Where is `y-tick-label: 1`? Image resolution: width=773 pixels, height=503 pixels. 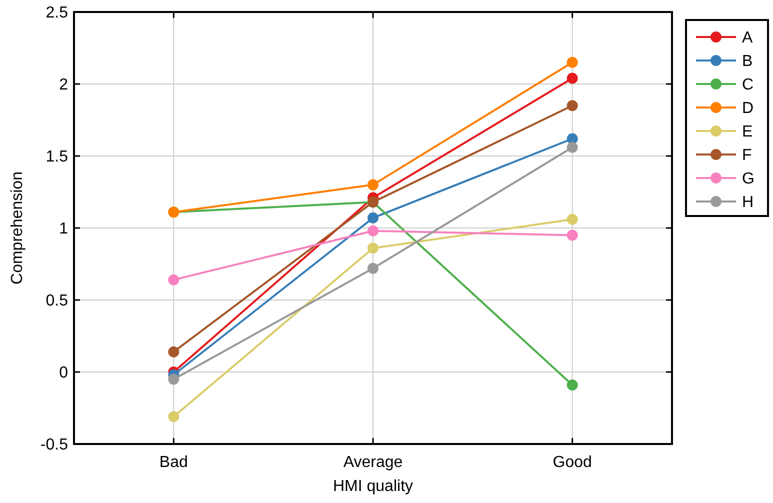
y-tick-label: 1 is located at coordinates (63, 229).